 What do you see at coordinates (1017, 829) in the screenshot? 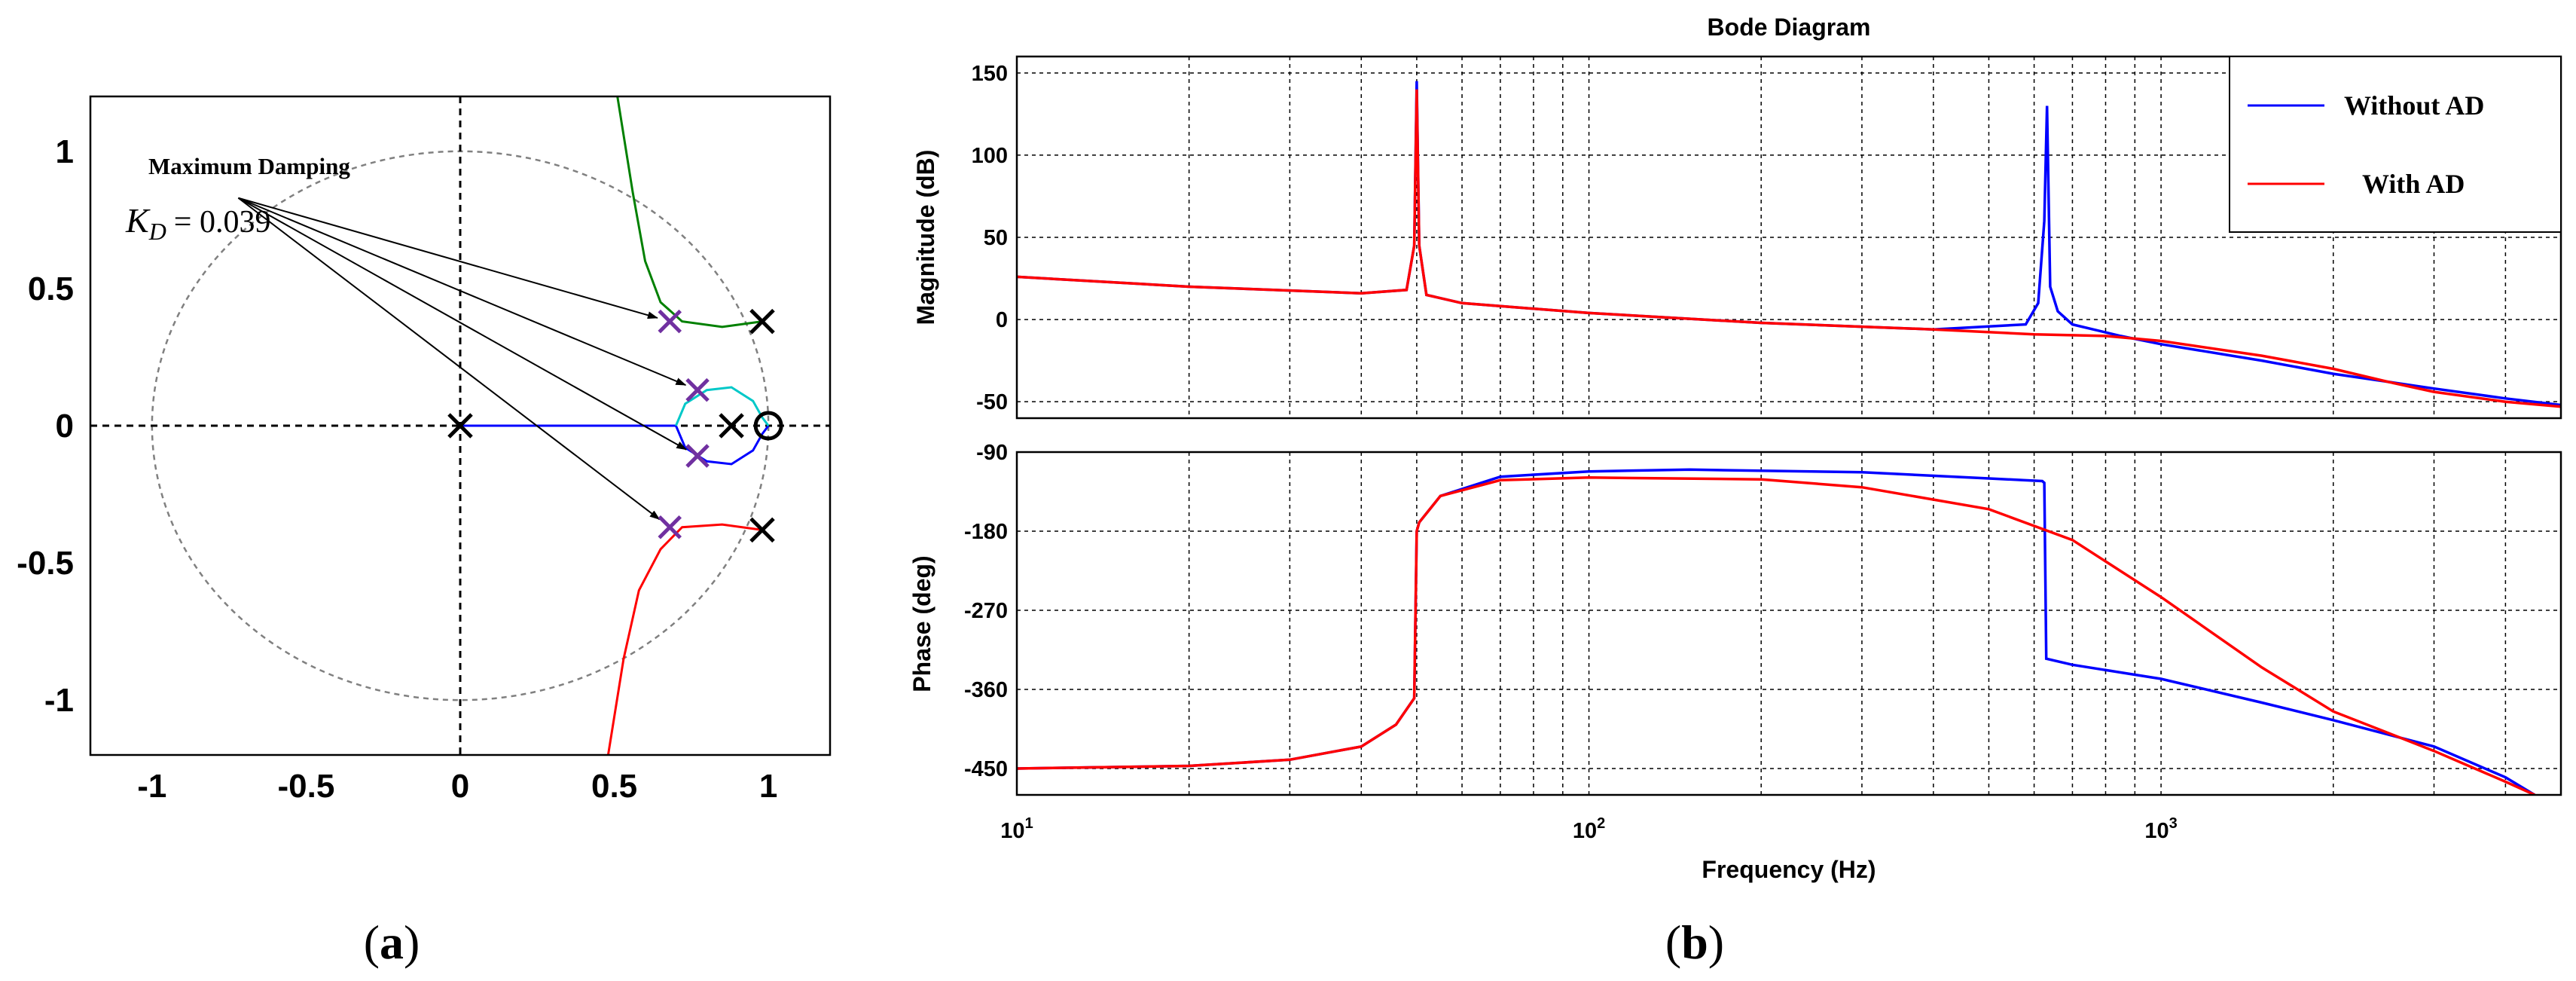
I see `frequency-tick-label: 10¹` at bounding box center [1017, 829].